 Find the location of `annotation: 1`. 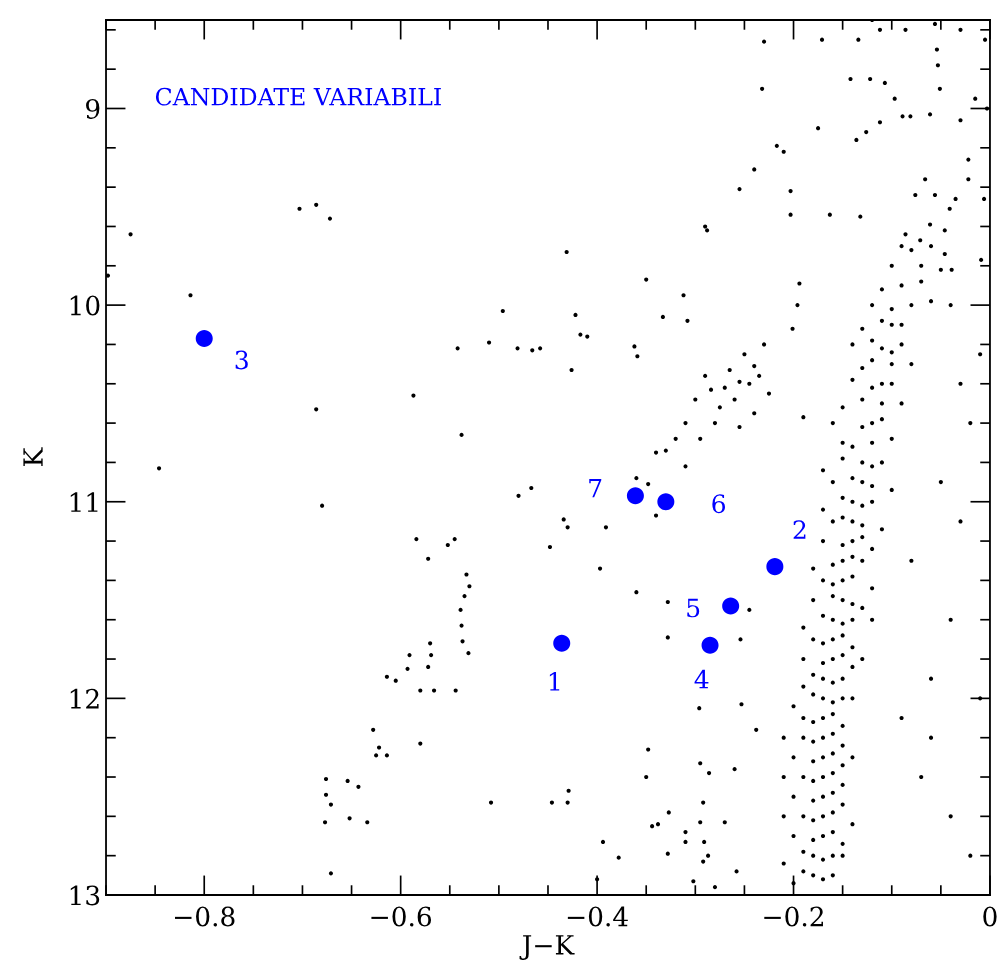

annotation: 1 is located at coordinates (554, 681).